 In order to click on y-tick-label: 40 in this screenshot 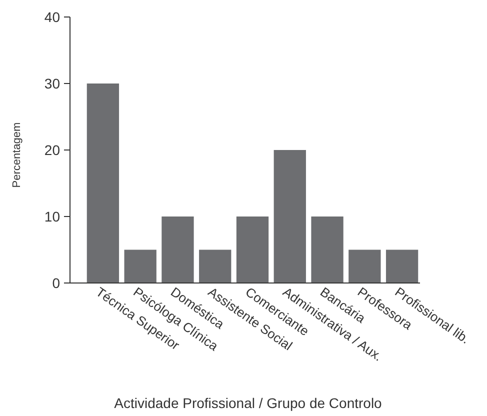, I will do `click(52, 16)`.